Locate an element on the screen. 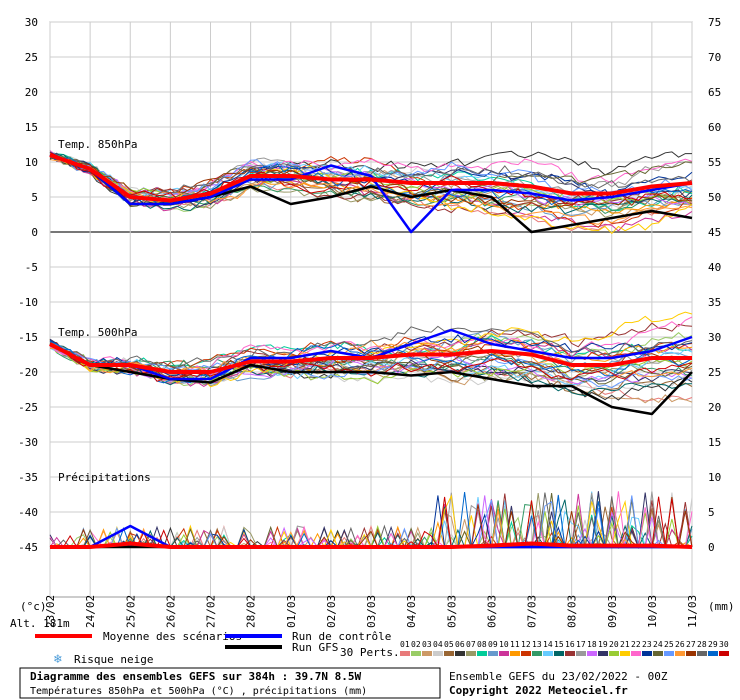 This screenshot has width=740, height=700. right-tick-label: 10 is located at coordinates (714, 477).